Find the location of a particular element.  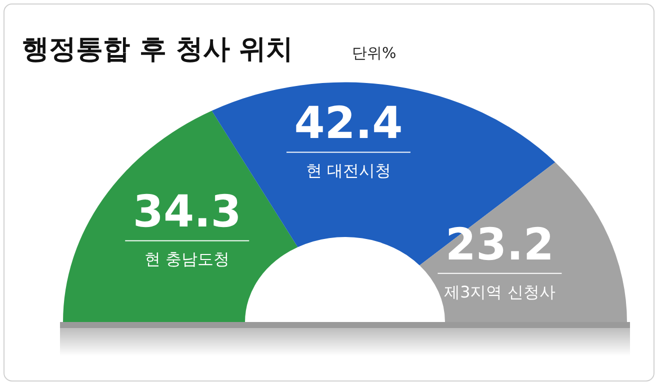

chart-subtitle: 단위% is located at coordinates (374, 53).